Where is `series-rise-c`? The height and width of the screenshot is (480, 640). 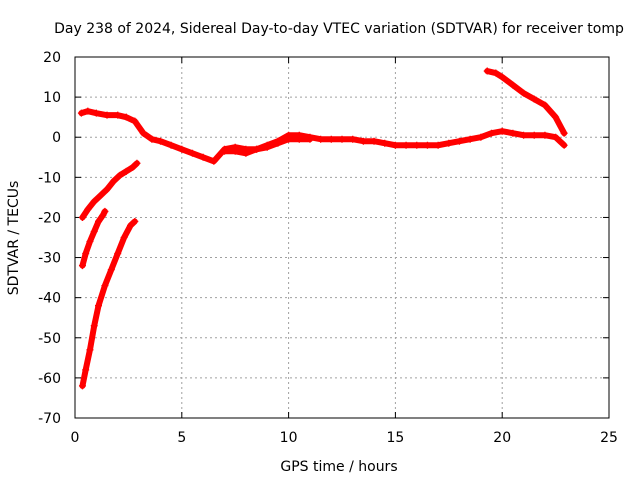
series-rise-c is located at coordinates (108, 303).